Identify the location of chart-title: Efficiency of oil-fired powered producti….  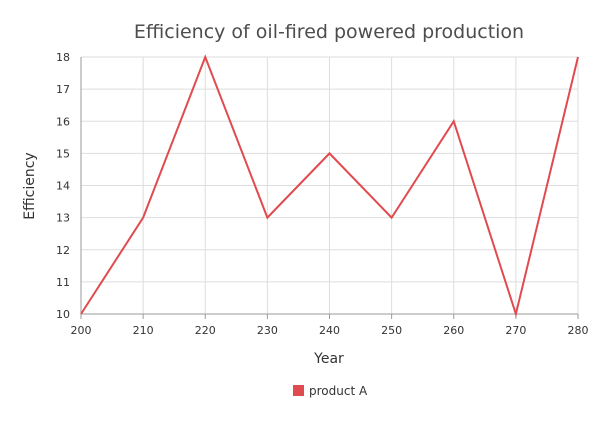
(329, 32).